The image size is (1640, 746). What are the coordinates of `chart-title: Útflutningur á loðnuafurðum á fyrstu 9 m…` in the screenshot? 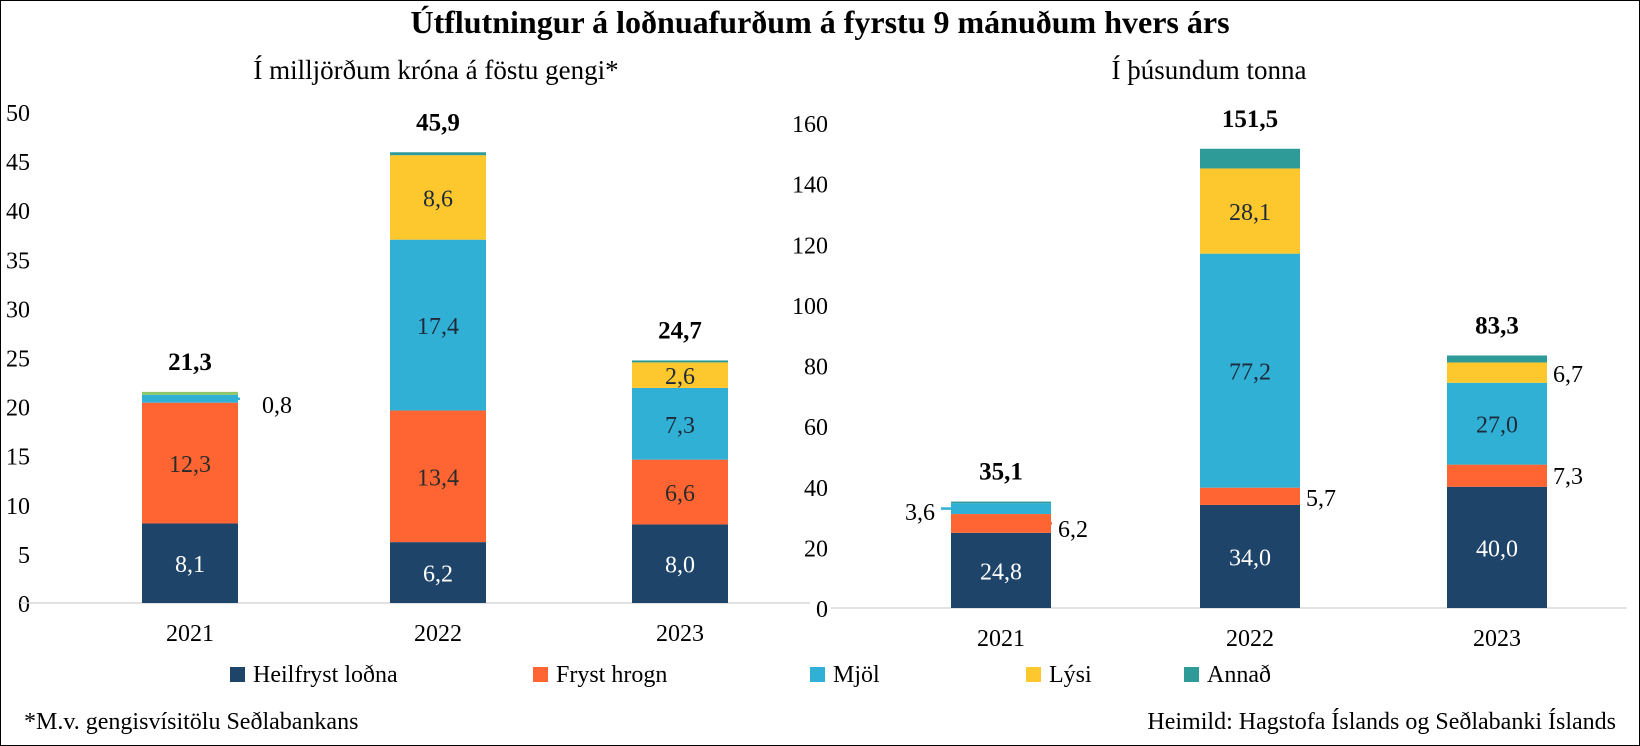 It's located at (820, 22).